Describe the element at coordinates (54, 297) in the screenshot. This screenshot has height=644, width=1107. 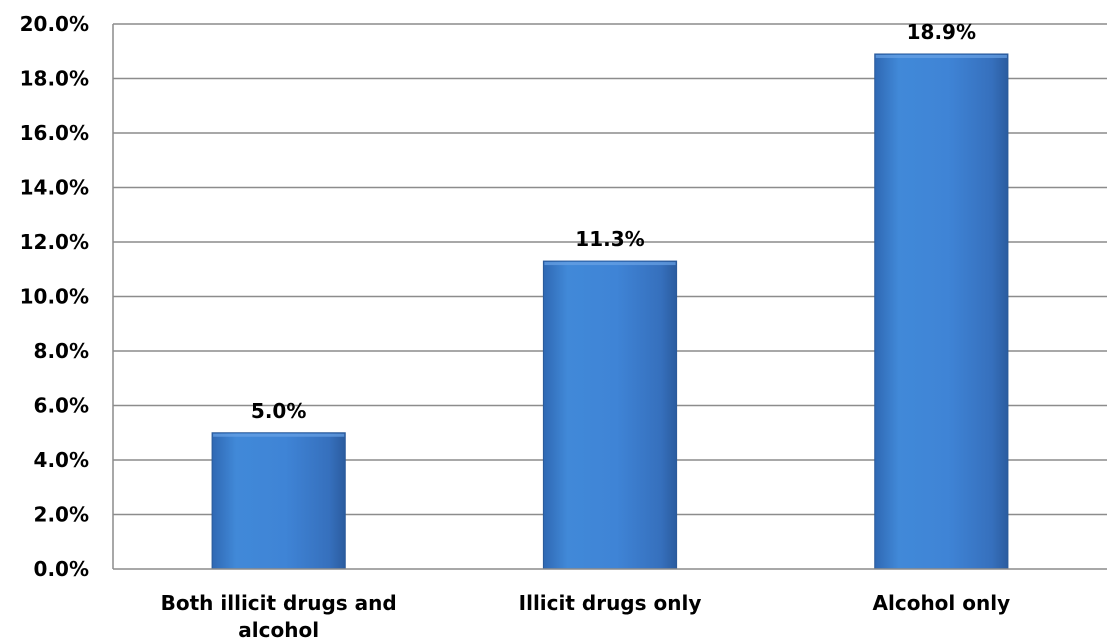
I see `y-tick-label: 10.0%` at that location.